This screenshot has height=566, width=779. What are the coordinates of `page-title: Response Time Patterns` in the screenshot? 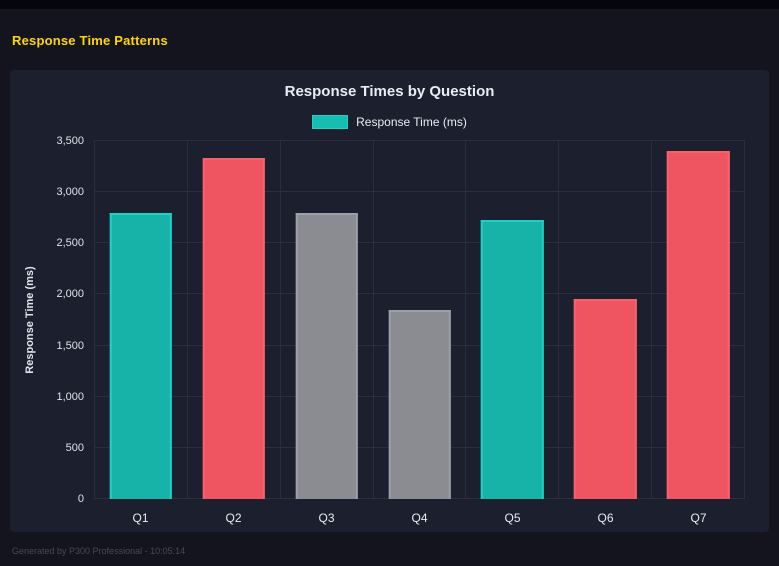 It's located at (90, 40).